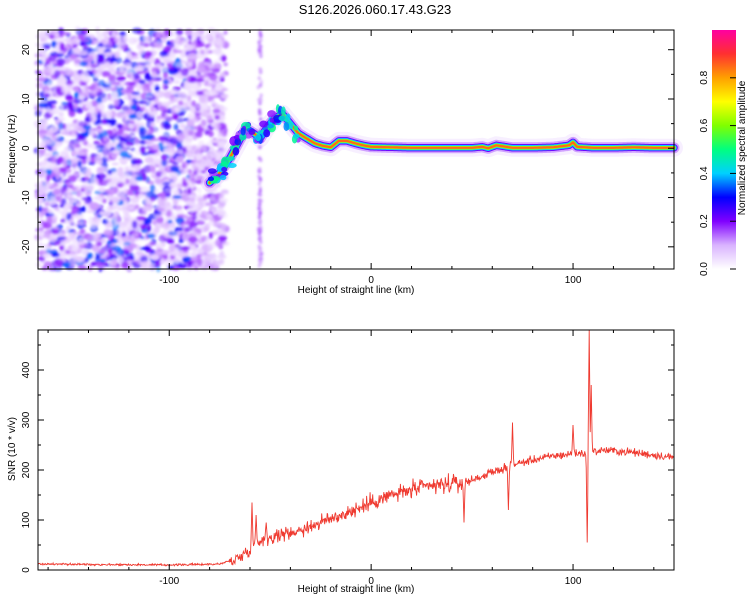 This screenshot has height=600, width=750. What do you see at coordinates (704, 77) in the screenshot?
I see `colorbar-tick-label: 0.8` at bounding box center [704, 77].